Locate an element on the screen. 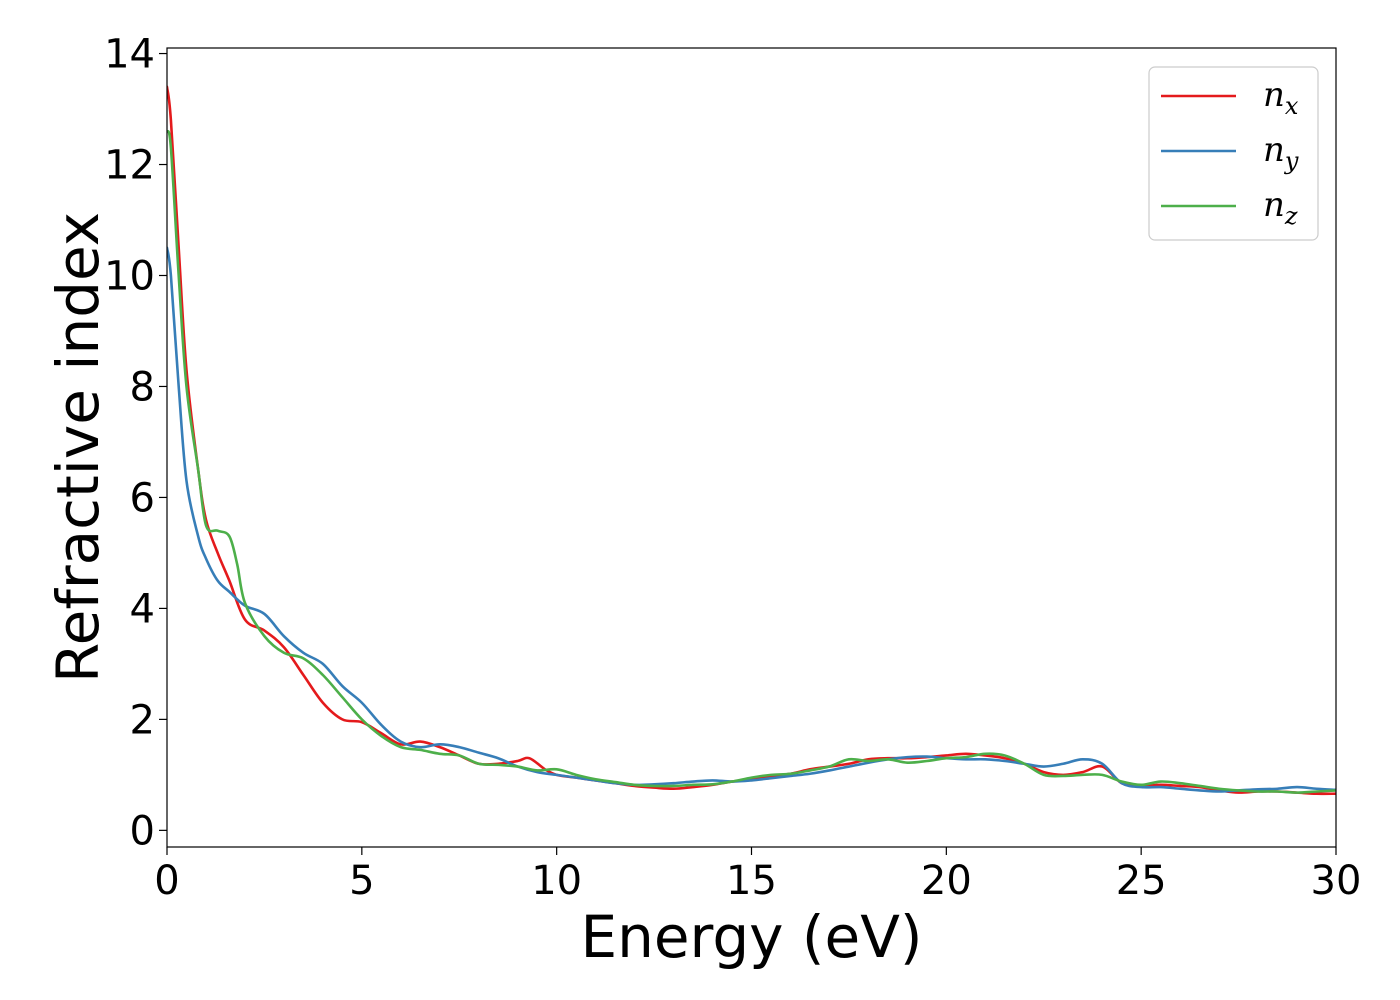 This screenshot has height=1000, width=1400. y-tick-label: 4 is located at coordinates (142, 609).